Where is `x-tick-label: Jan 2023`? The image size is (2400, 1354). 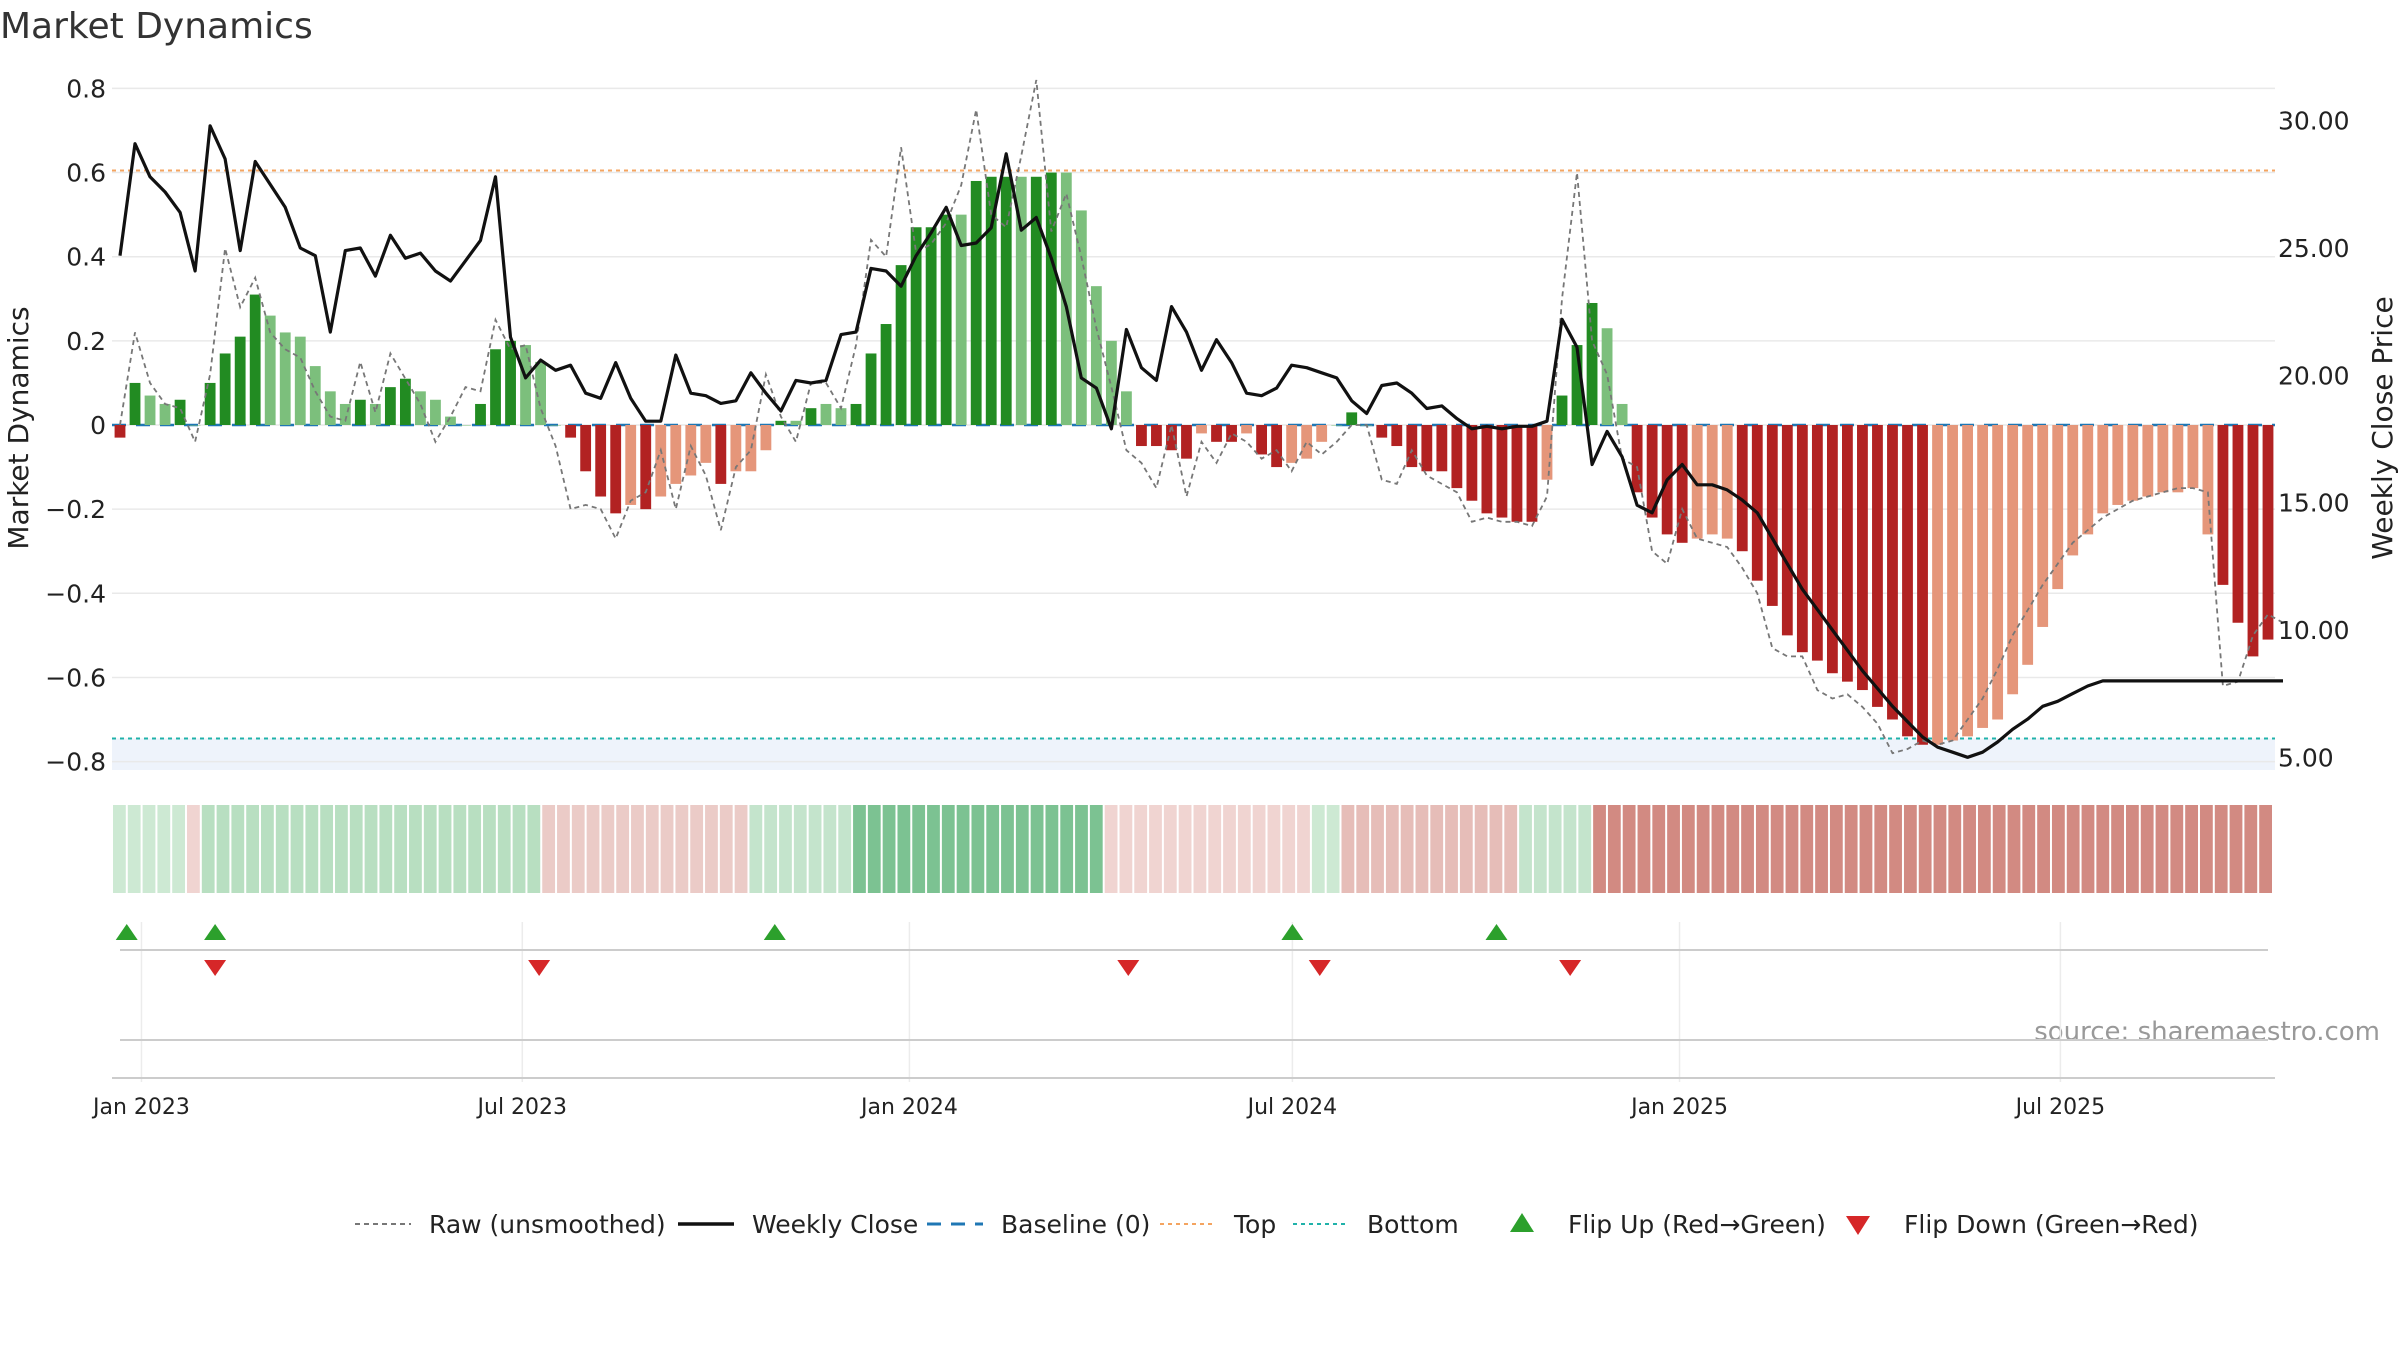
x-tick-label: Jan 2023 is located at coordinates (140, 1107).